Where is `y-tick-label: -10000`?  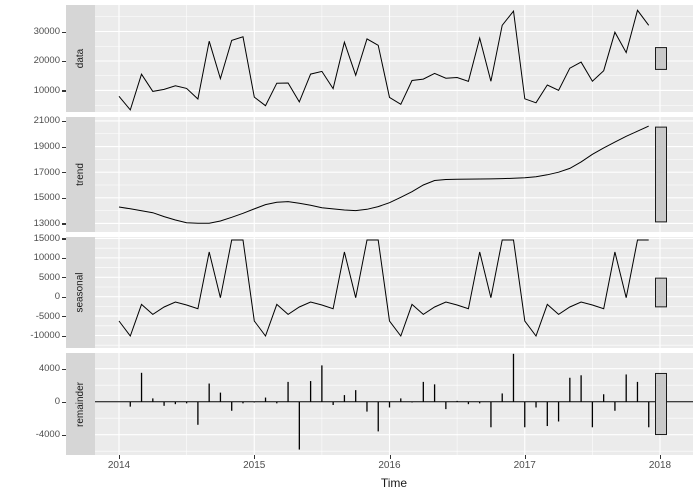
y-tick-label: -10000 is located at coordinates (45, 335).